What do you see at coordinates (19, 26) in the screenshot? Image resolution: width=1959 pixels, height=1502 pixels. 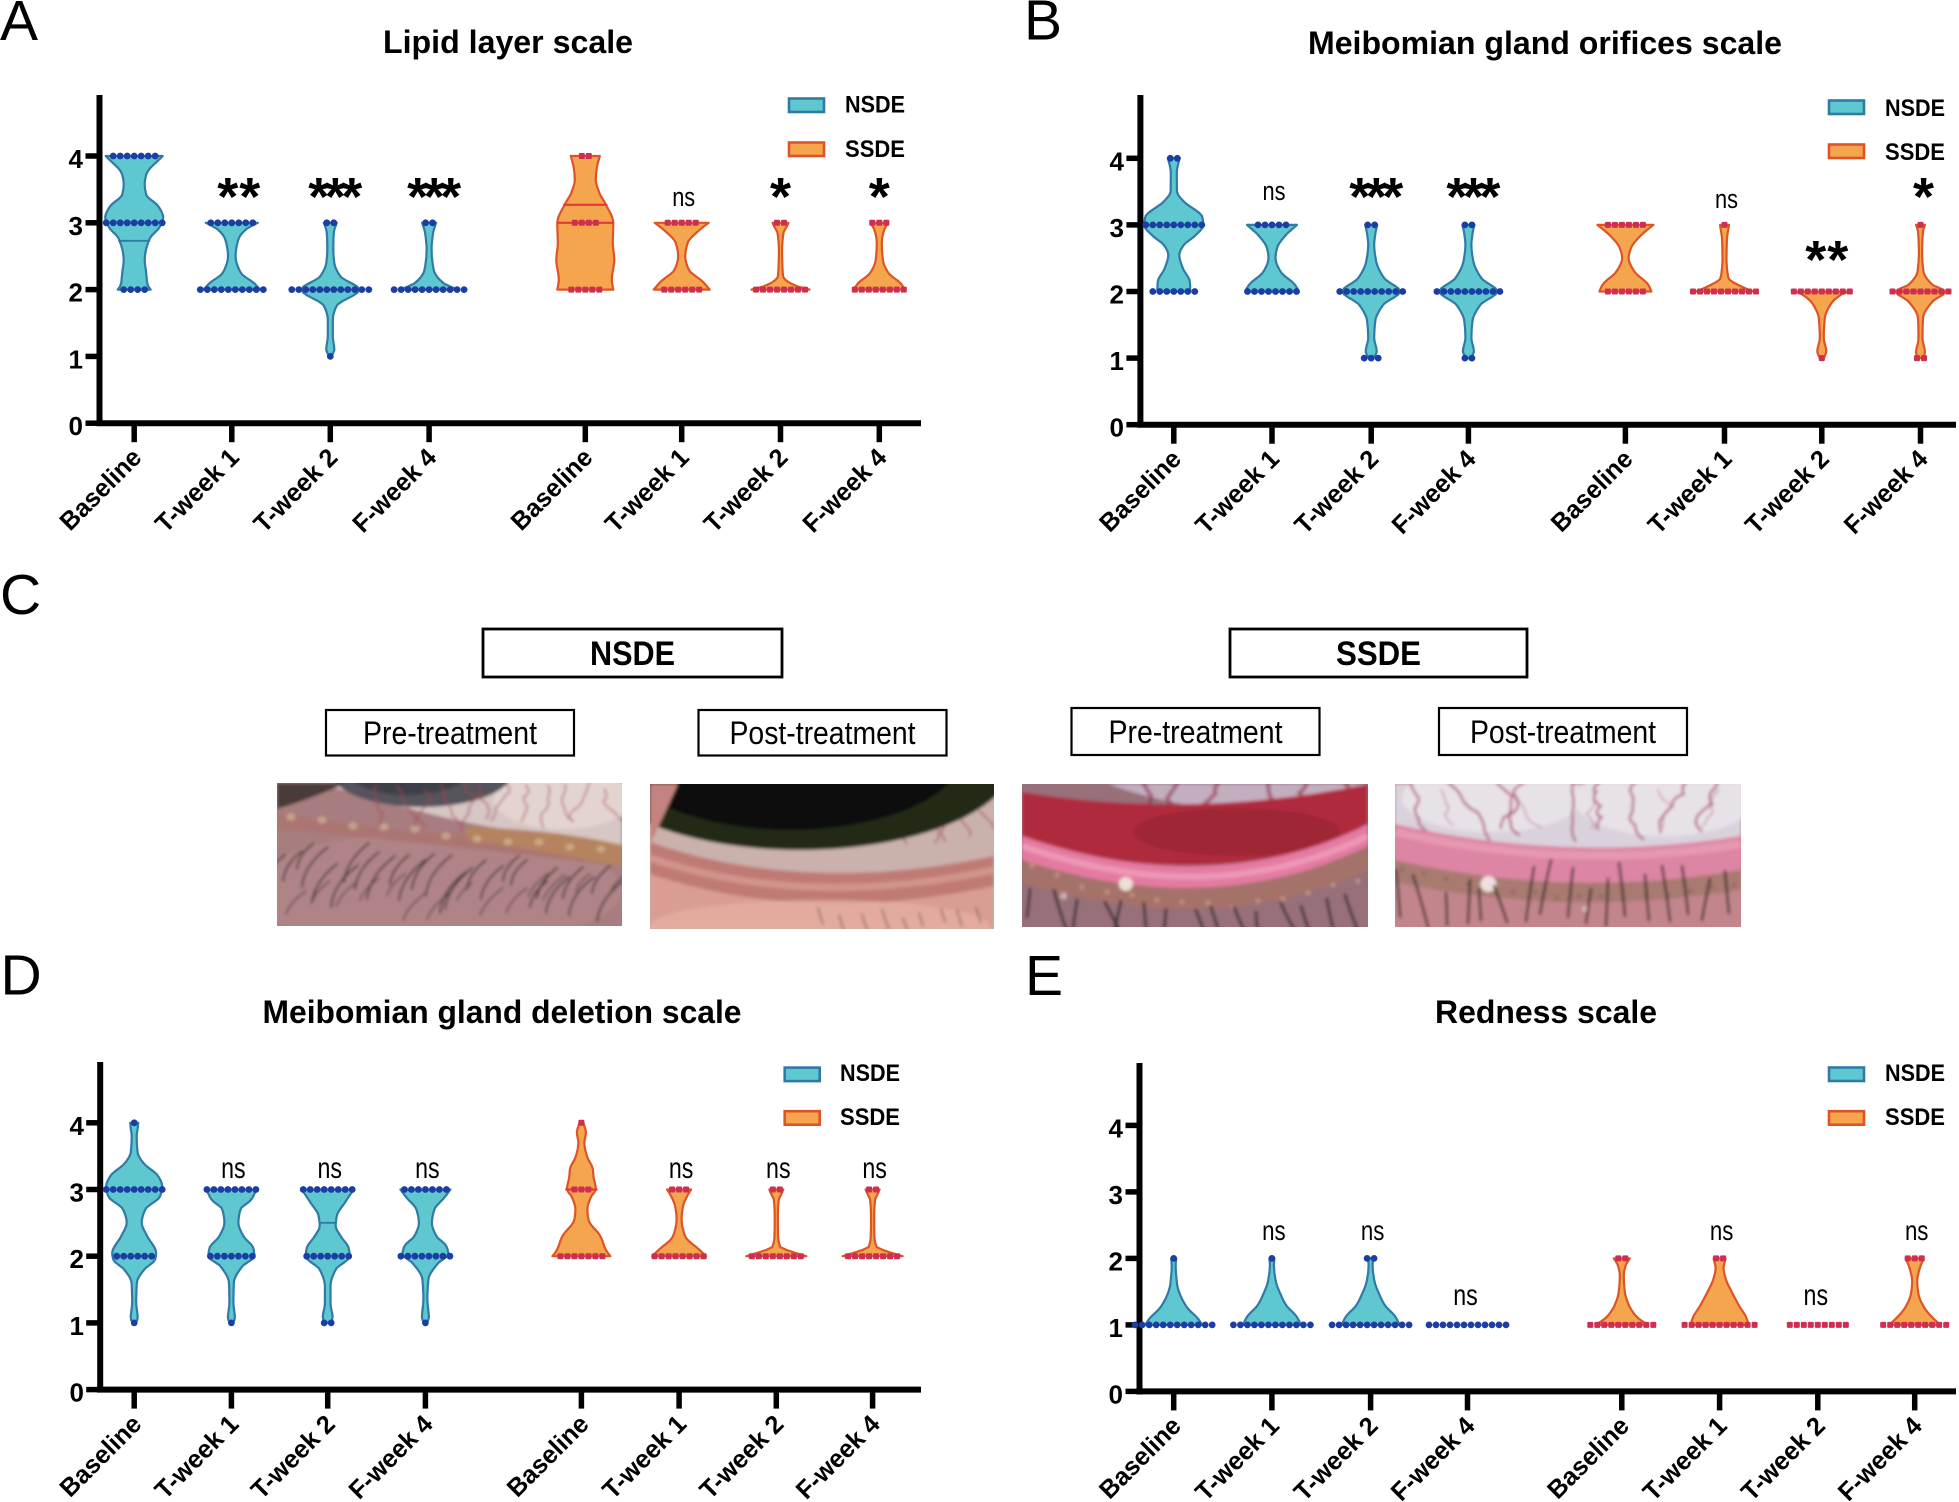 I see `svg-text: A` at bounding box center [19, 26].